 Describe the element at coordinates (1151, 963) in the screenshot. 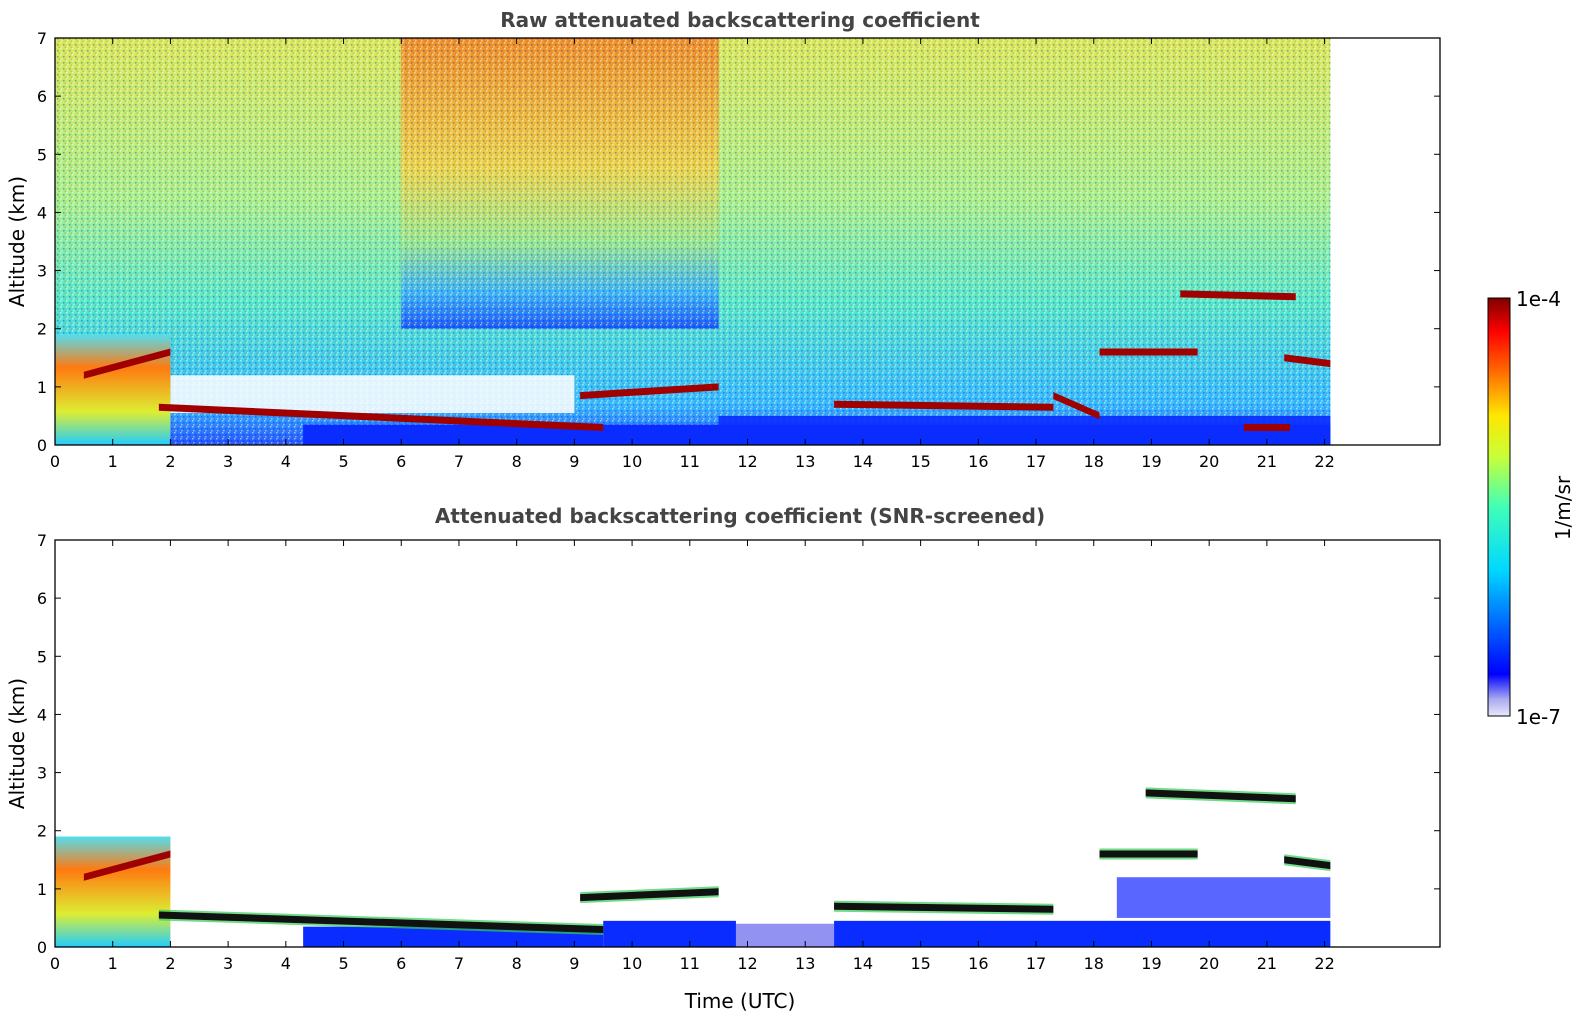

I see `x-tick-label: 19` at that location.